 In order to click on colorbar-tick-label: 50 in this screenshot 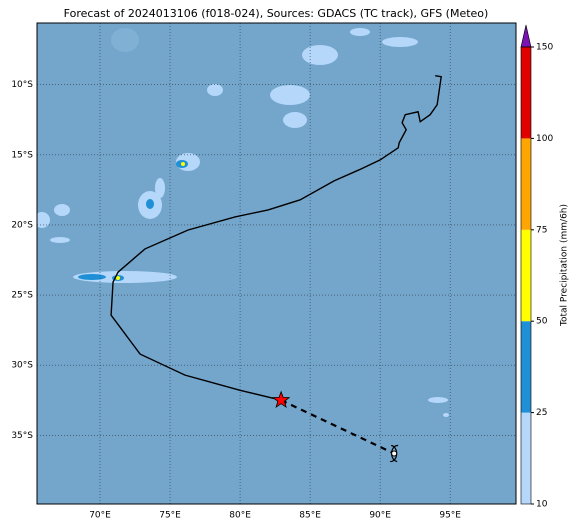, I will do `click(542, 322)`.